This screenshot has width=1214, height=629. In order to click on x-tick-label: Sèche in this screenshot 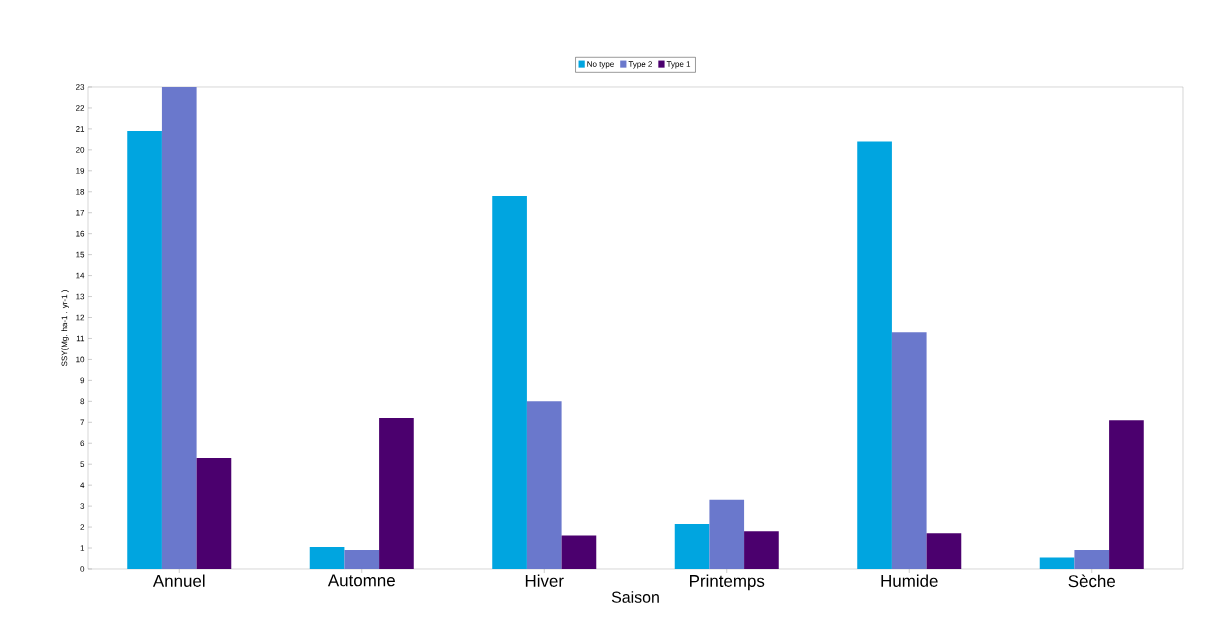, I will do `click(1092, 581)`.